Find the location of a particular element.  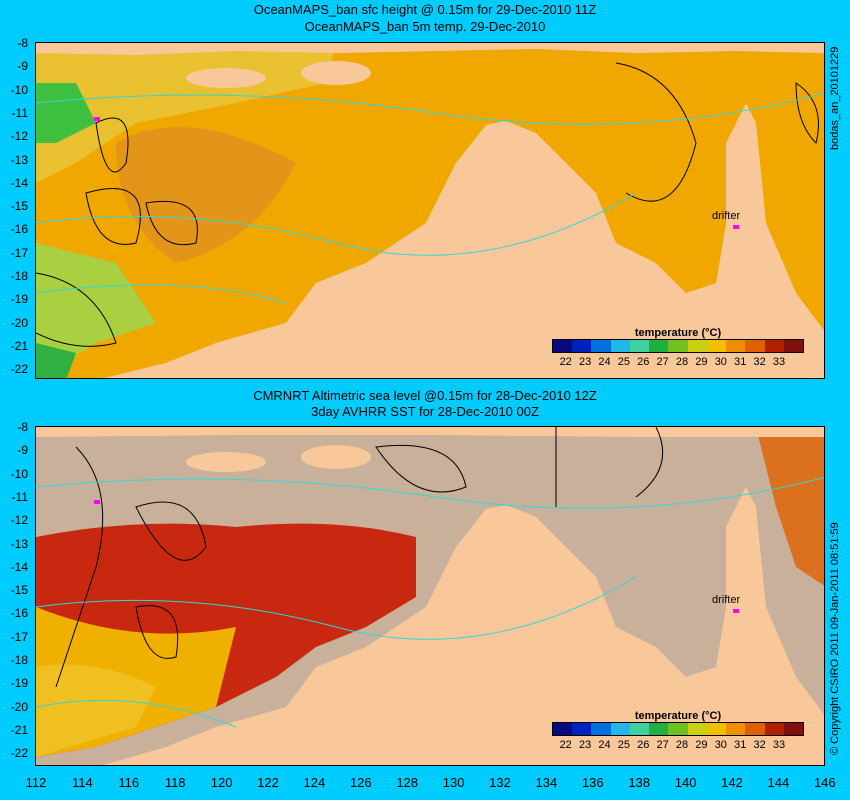

lat-tick-label: -9 is located at coordinates (22, 66).